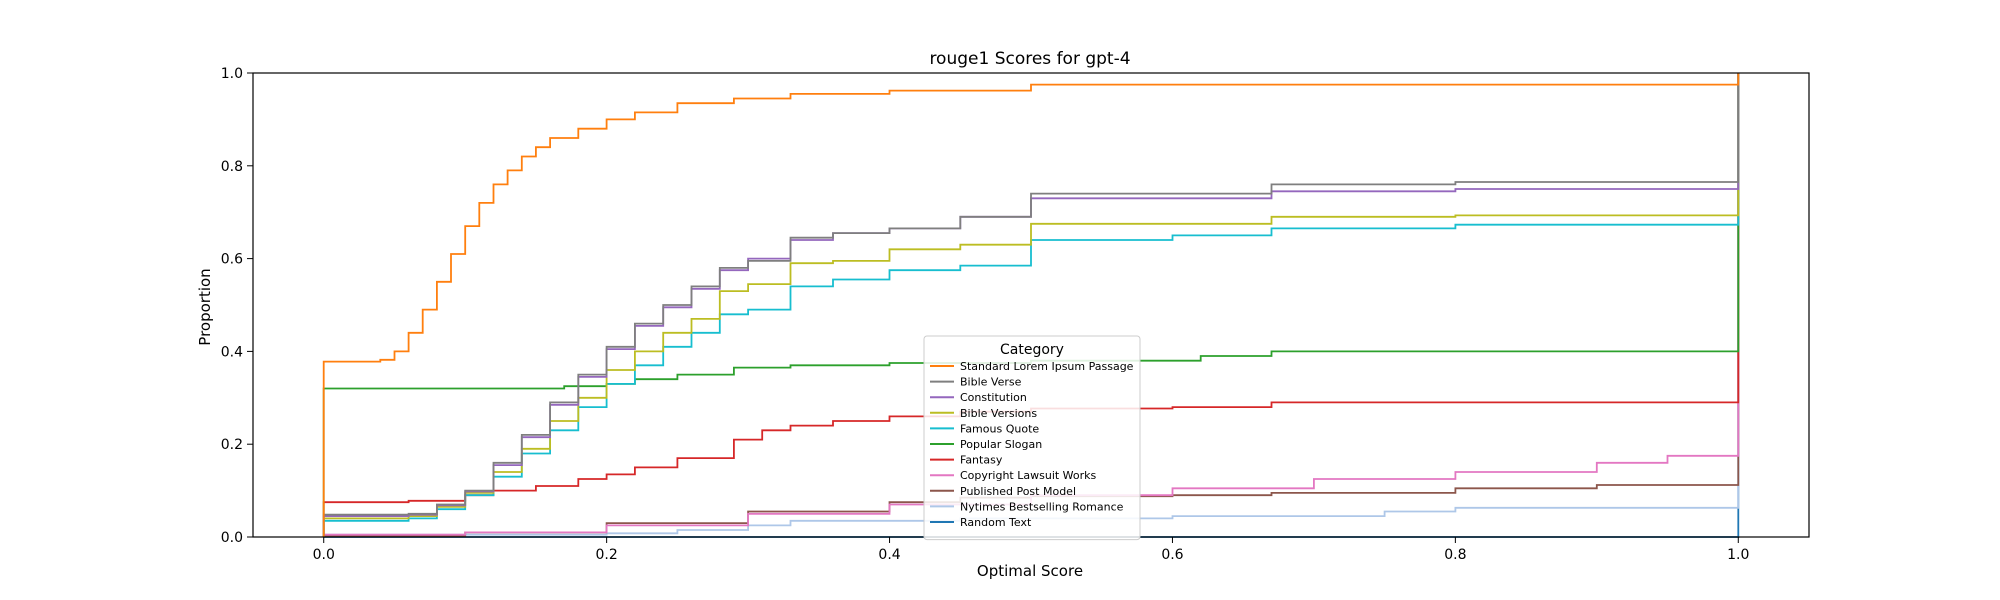 This screenshot has width=2000, height=600. Describe the element at coordinates (232, 74) in the screenshot. I see `y-tick-label: 1.0` at that location.